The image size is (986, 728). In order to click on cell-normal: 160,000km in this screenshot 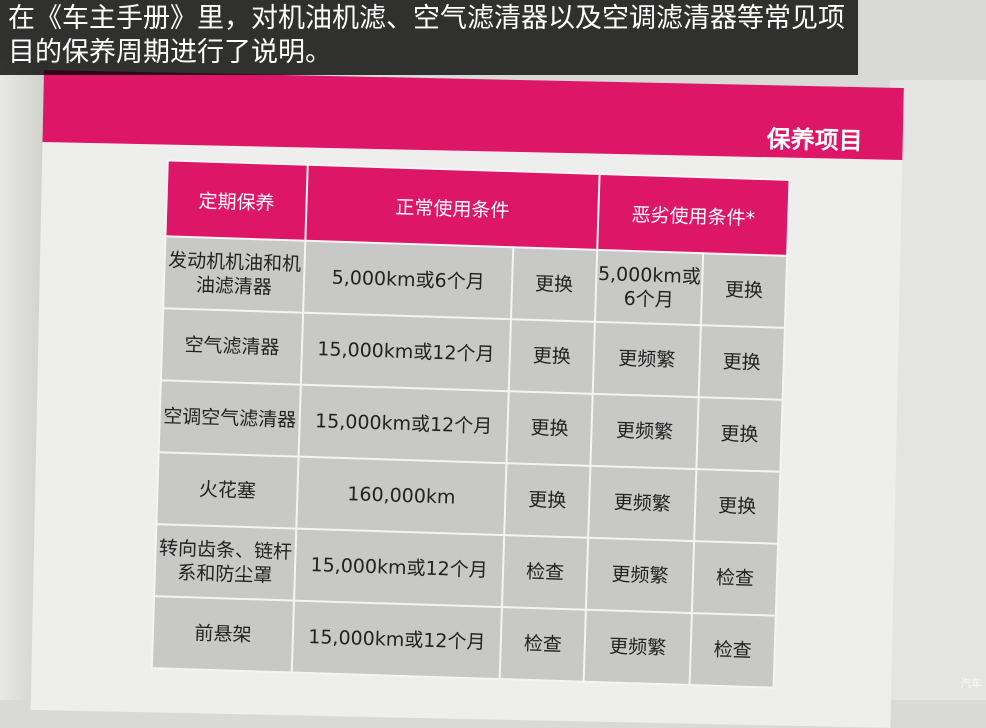, I will do `click(401, 496)`.